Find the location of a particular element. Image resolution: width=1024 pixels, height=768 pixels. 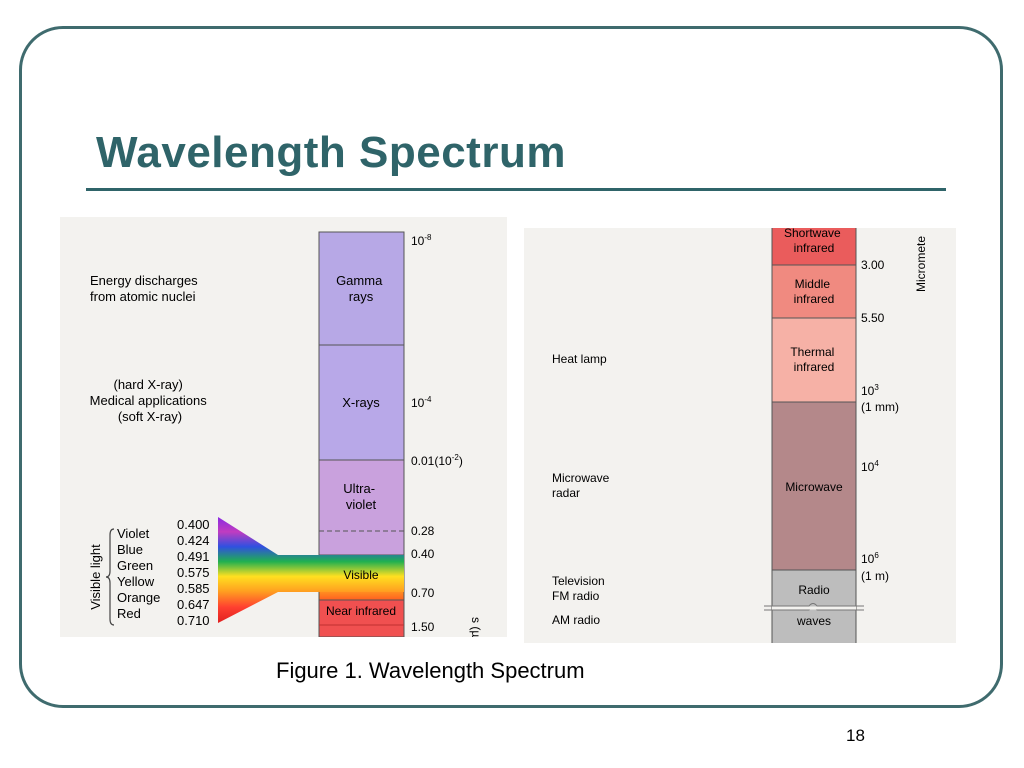

color-value: 0.491 is located at coordinates (193, 556).